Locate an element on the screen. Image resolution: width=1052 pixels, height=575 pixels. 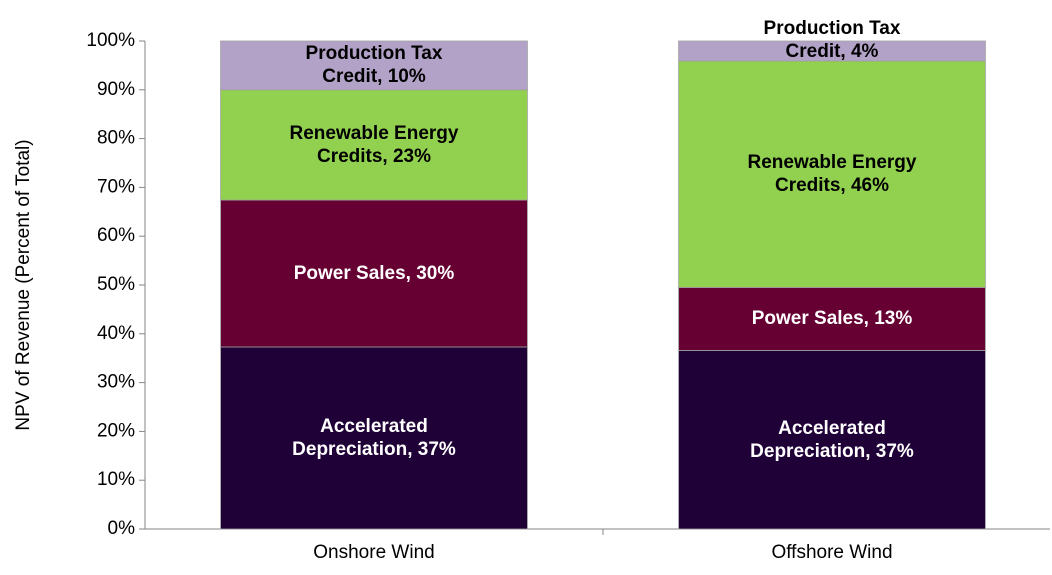
data-label: Power Sales, 13% is located at coordinates (832, 319).